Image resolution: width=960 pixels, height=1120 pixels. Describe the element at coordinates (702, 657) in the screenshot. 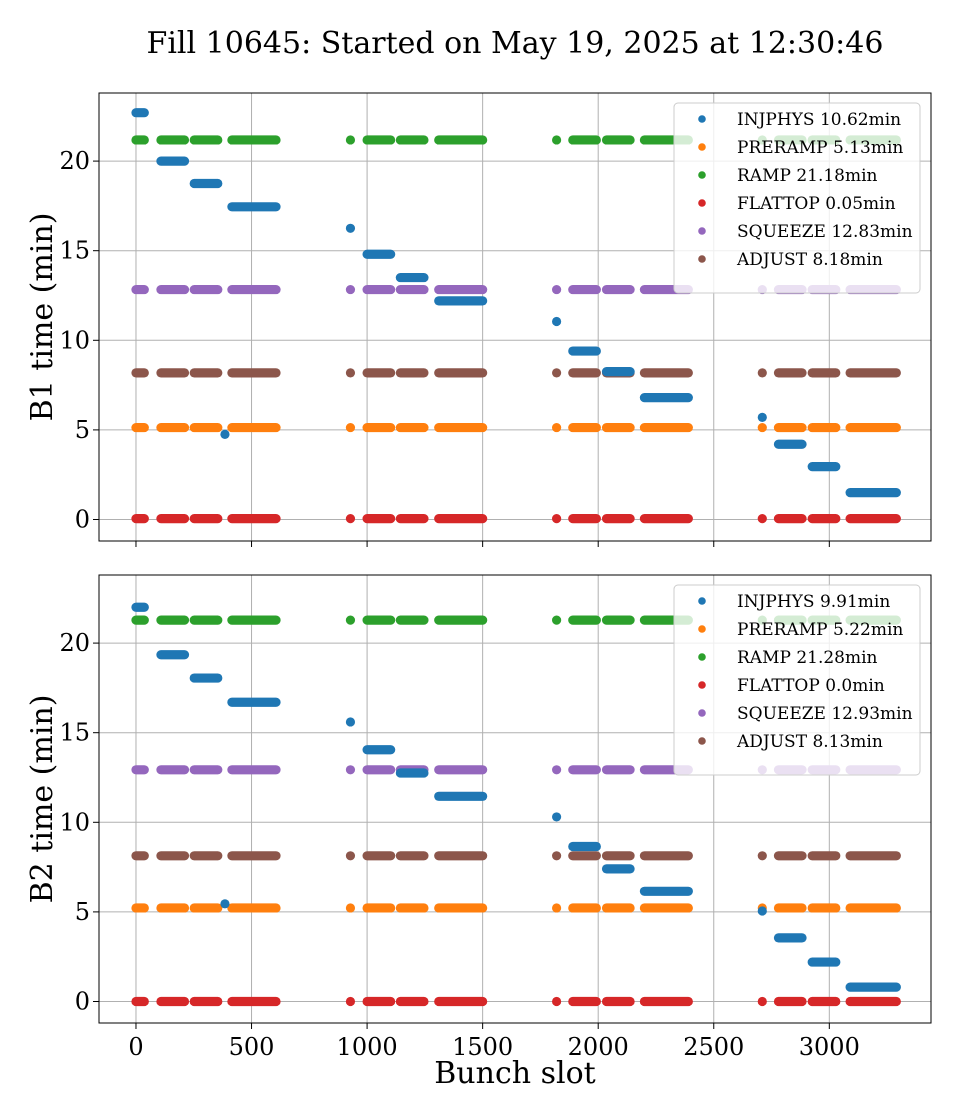

I see `b2-legend-marker-ramp` at that location.